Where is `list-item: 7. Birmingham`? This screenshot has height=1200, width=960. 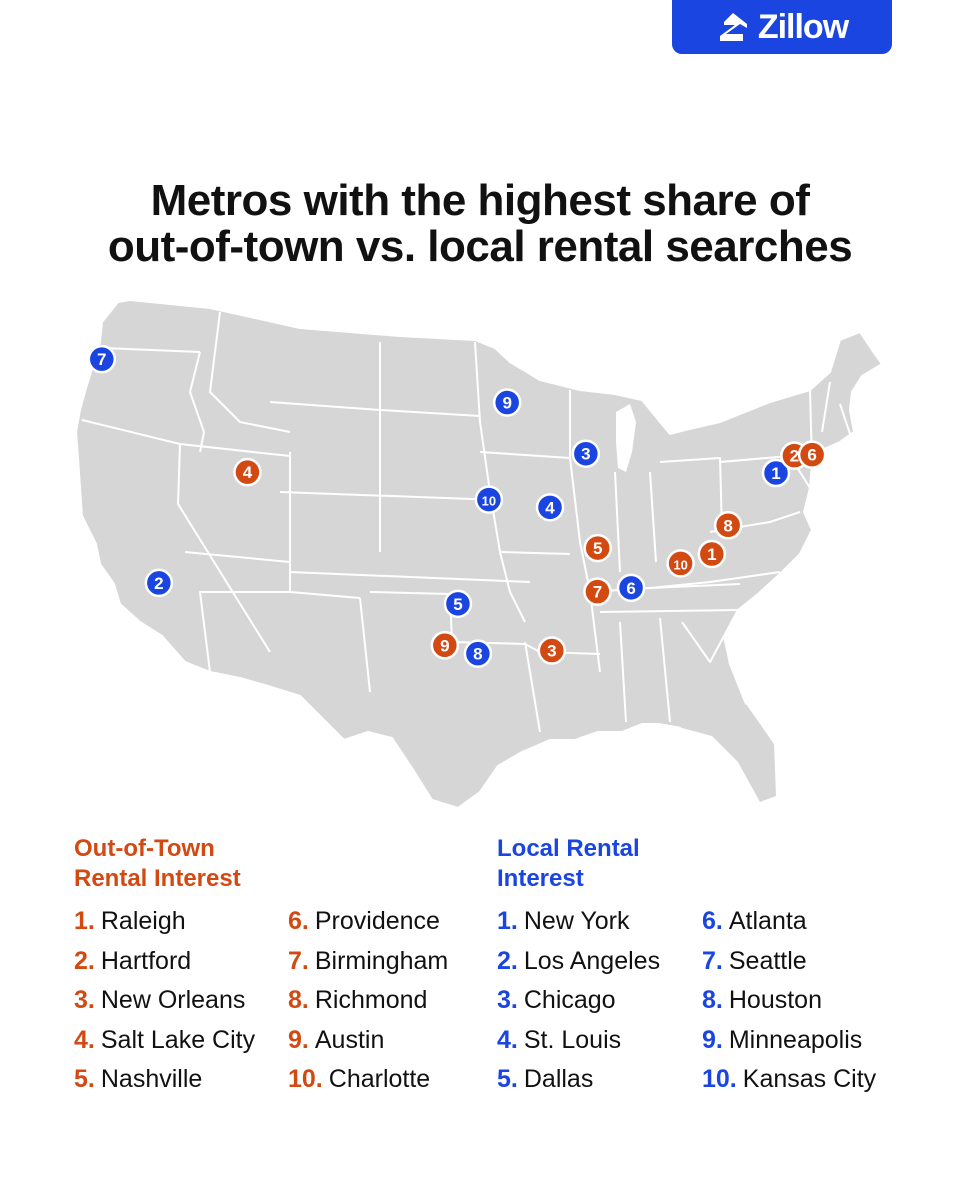
list-item: 7. Birmingham is located at coordinates (368, 960).